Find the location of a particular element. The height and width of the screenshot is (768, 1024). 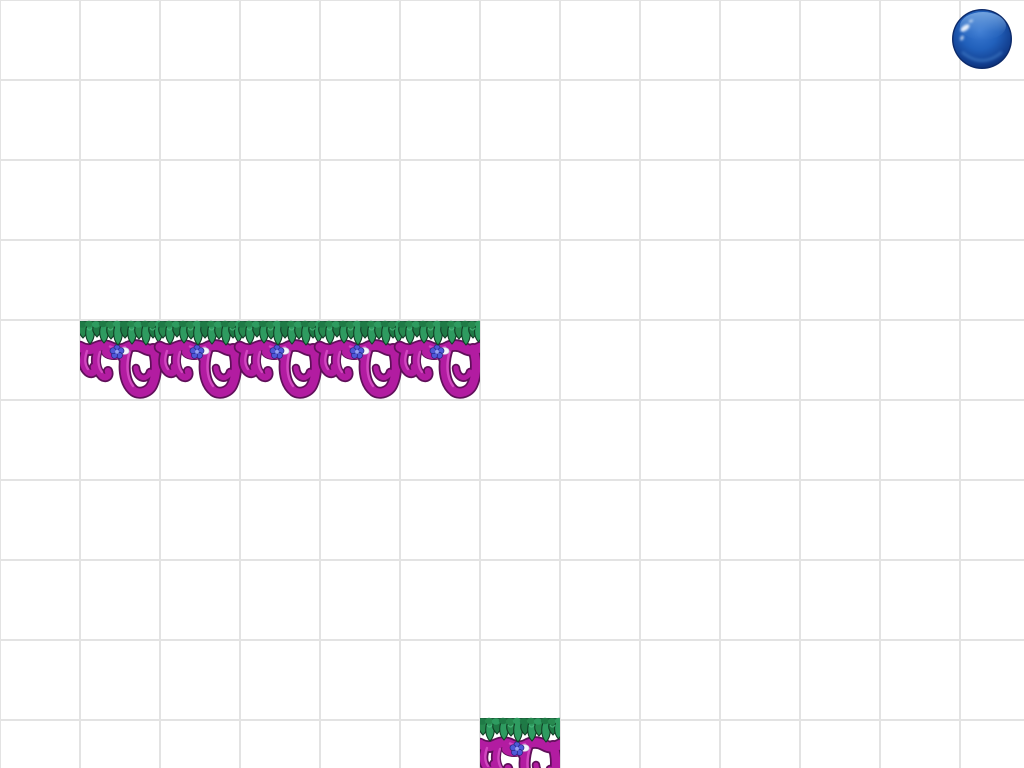

vine-strip-top is located at coordinates (280, 360).